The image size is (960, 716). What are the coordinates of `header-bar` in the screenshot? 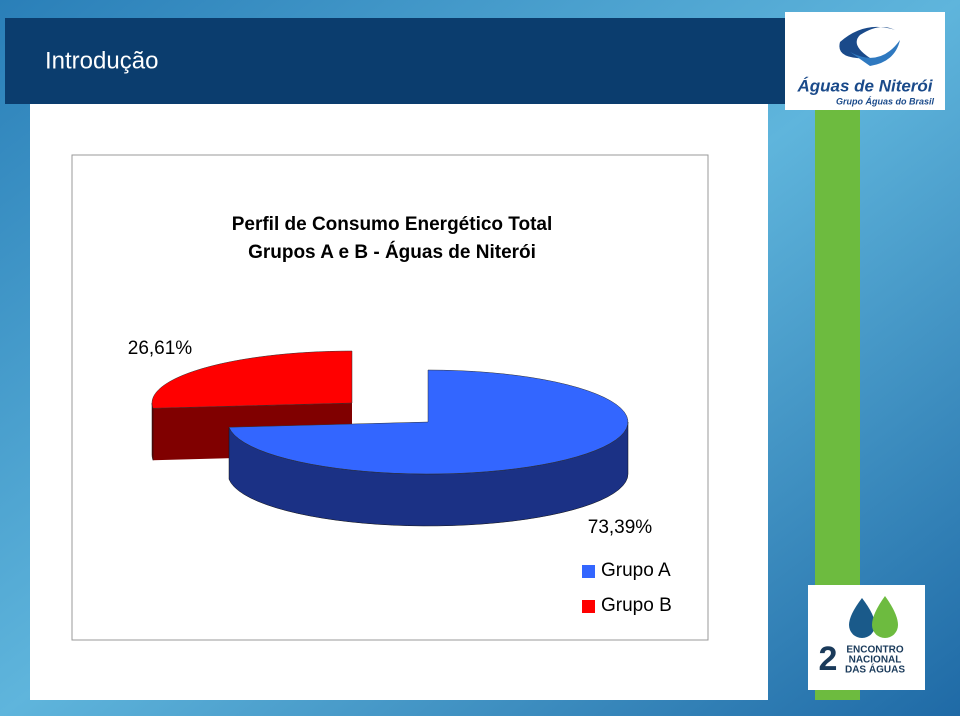 It's located at (395, 61).